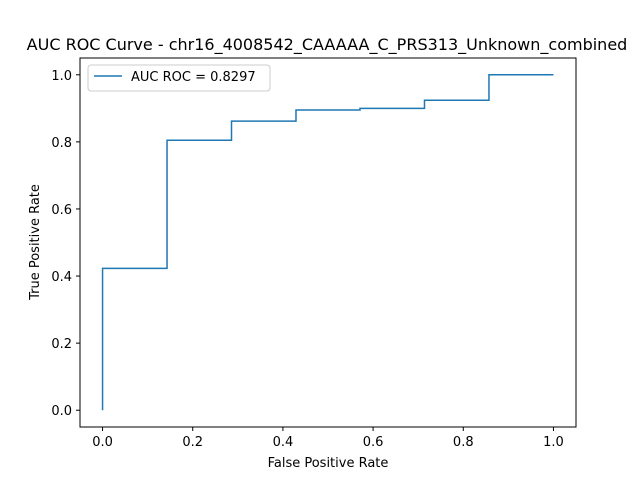 This screenshot has height=480, width=640. What do you see at coordinates (283, 442) in the screenshot?
I see `x-tick-label: 0.4` at bounding box center [283, 442].